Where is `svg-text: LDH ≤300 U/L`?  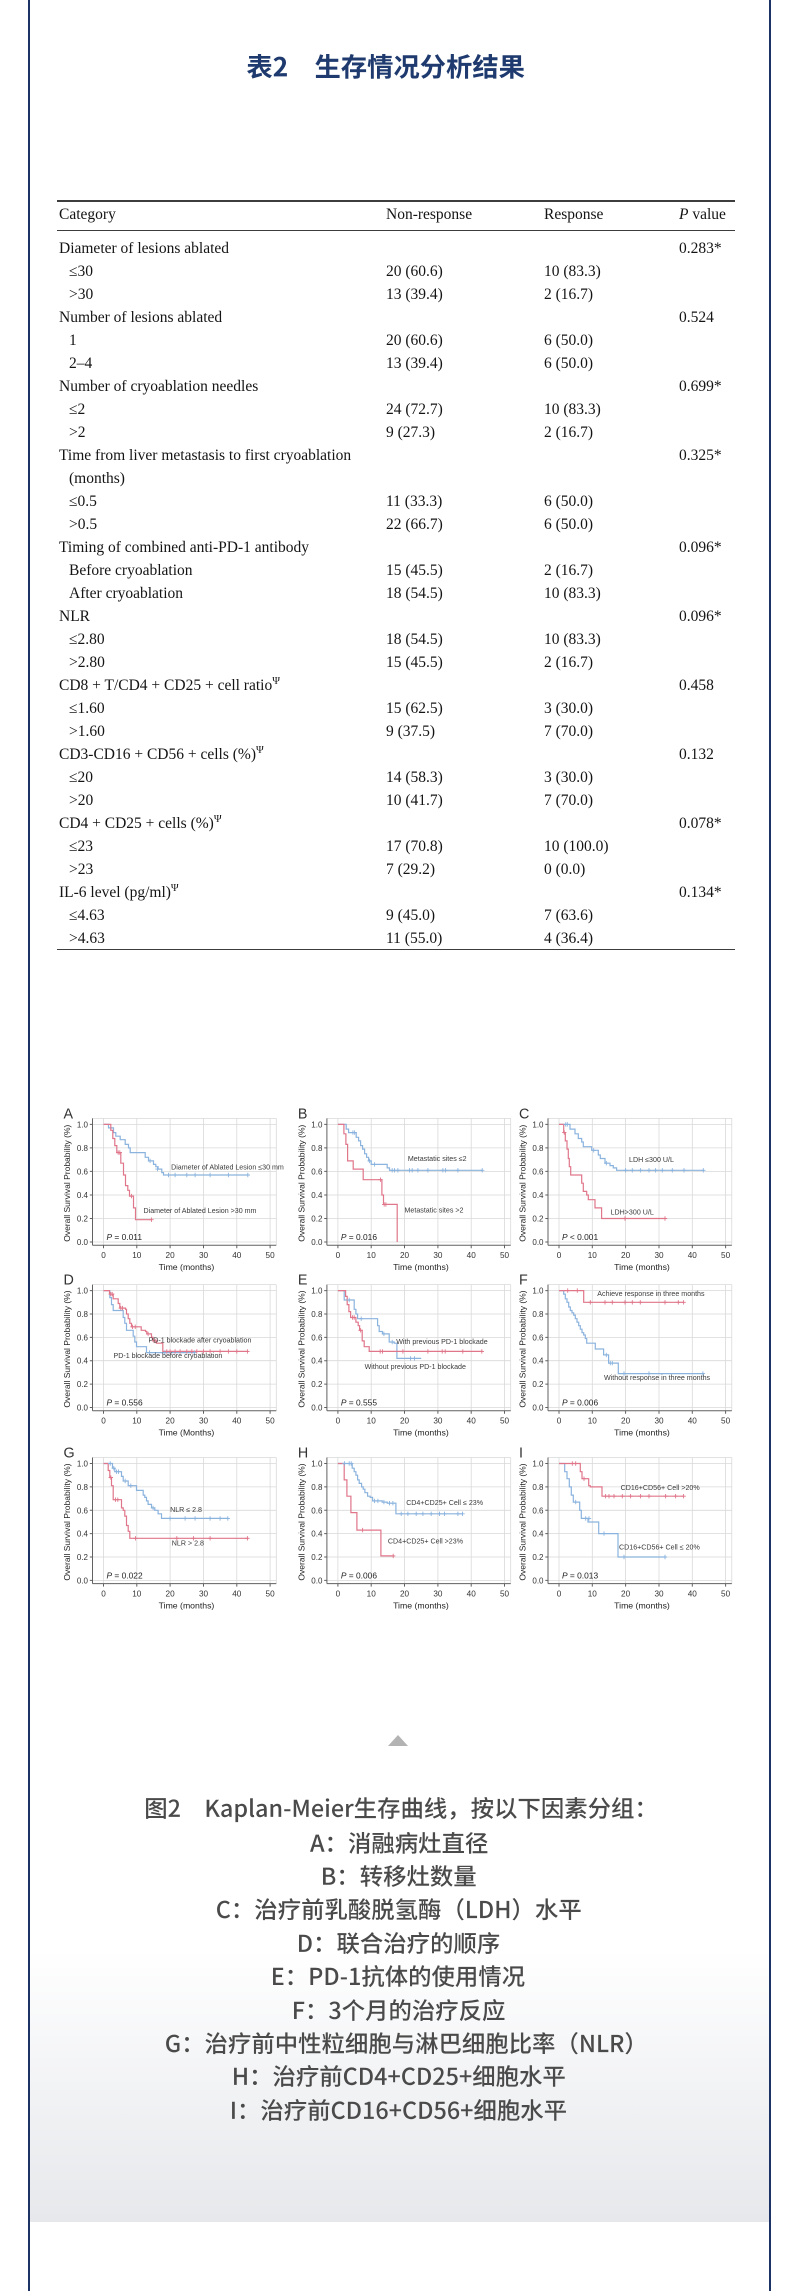
svg-text: LDH ≤300 U/L is located at coordinates (651, 1160).